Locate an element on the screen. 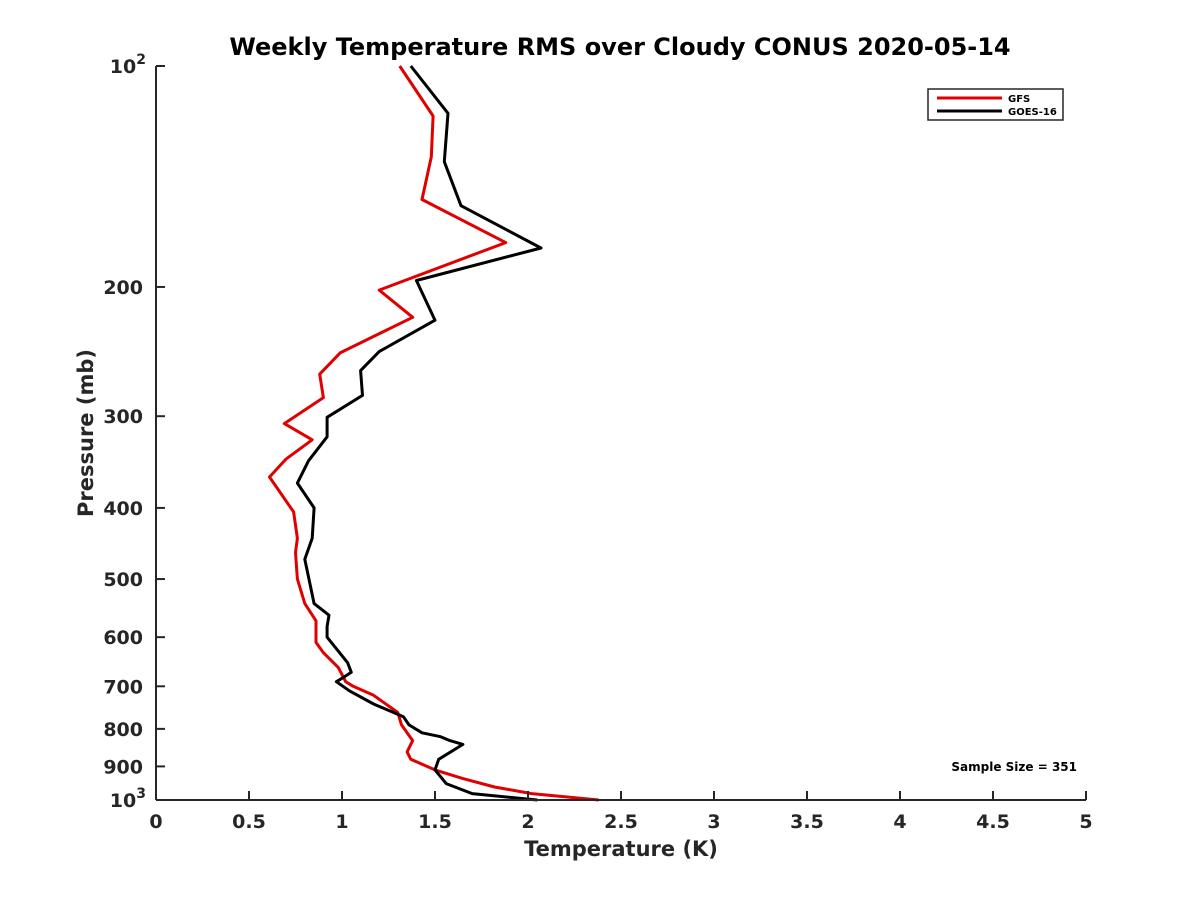 This screenshot has height=900, width=1200. y-tick-label: 900 is located at coordinates (123, 767).